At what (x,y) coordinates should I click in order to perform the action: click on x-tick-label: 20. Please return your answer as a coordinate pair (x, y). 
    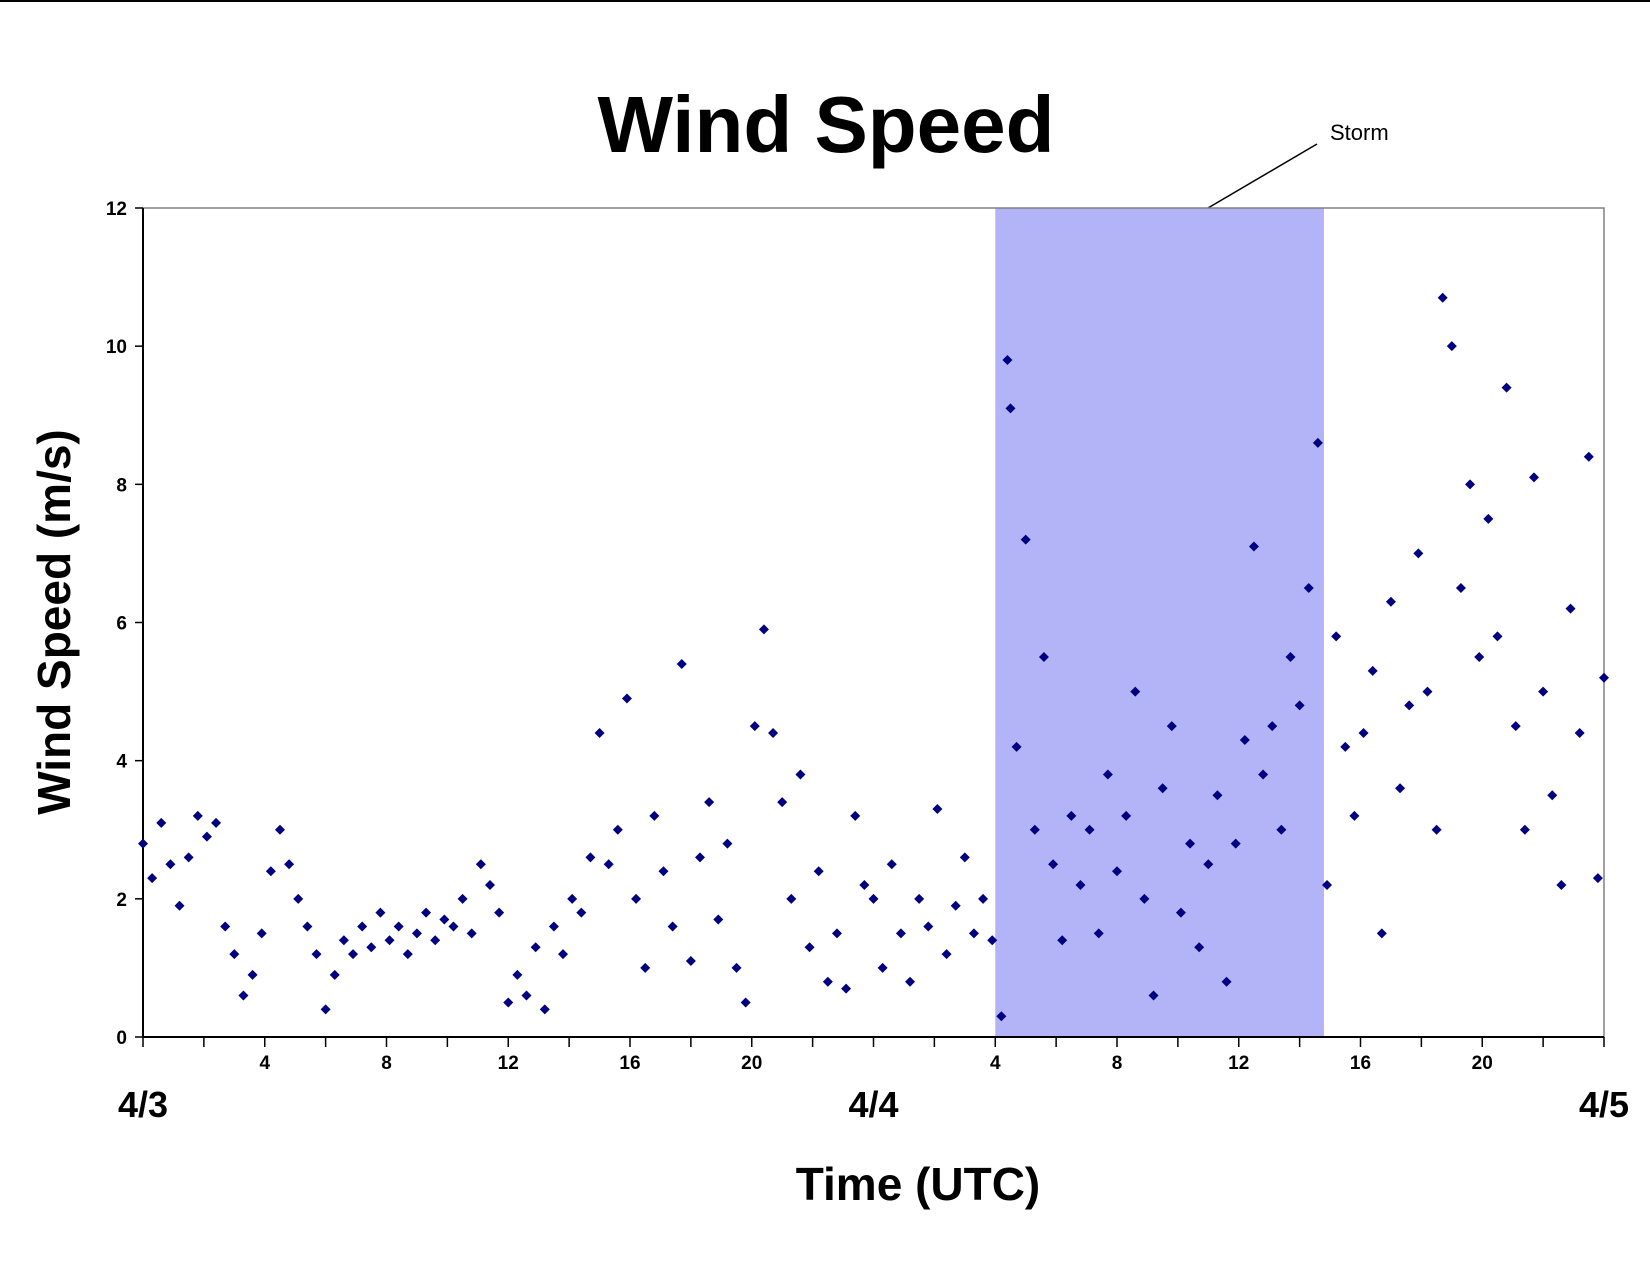
    Looking at the image, I should click on (751, 1063).